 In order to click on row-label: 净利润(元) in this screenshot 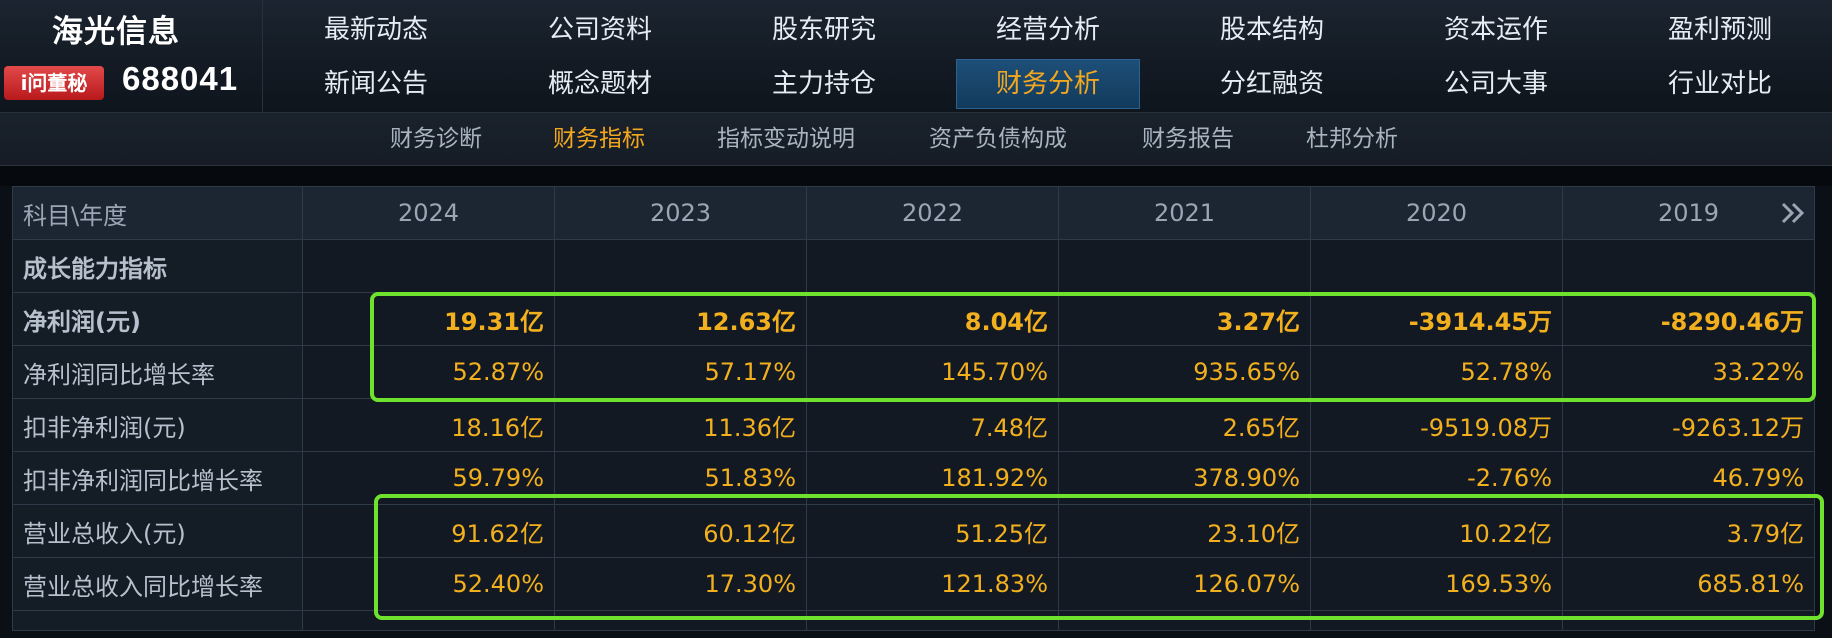, I will do `click(157, 319)`.